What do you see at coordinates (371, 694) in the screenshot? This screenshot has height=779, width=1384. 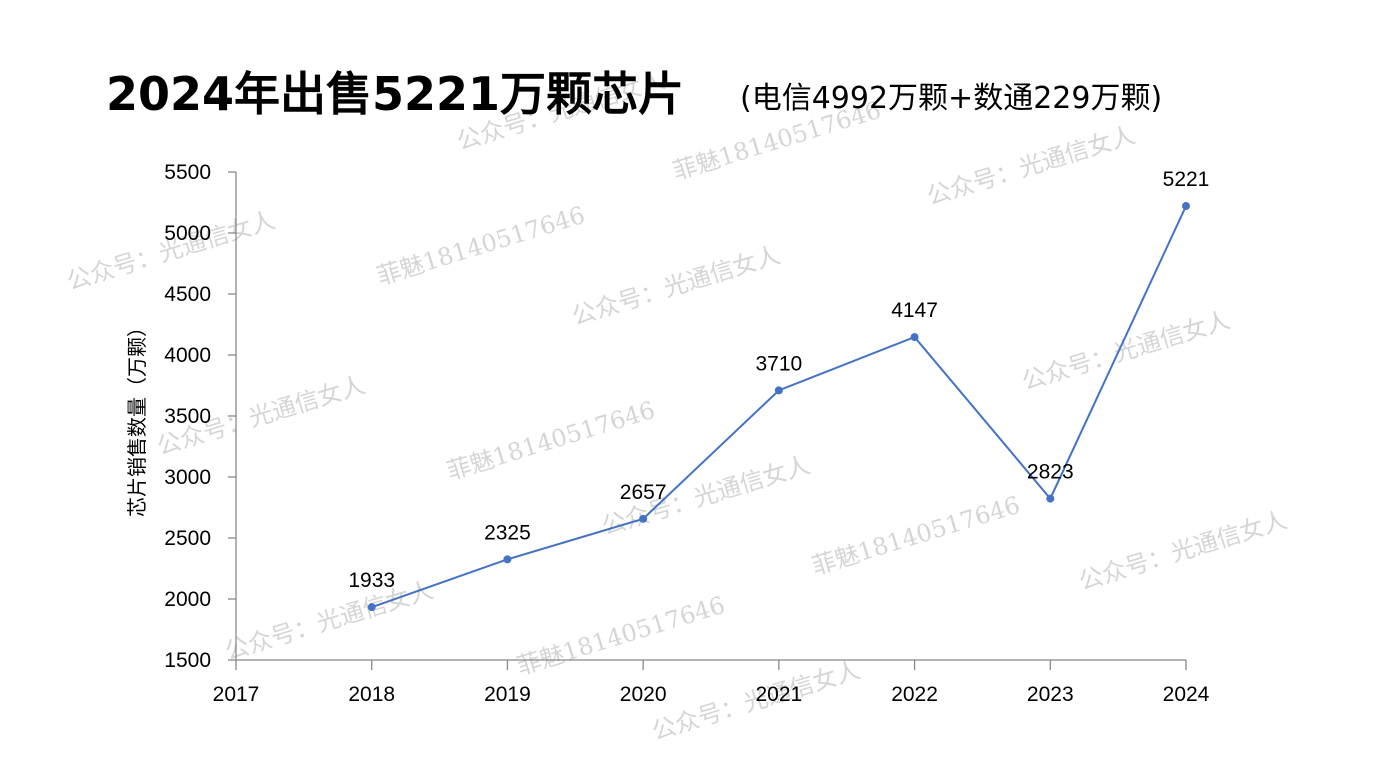 I see `x-tick-label: 2018` at bounding box center [371, 694].